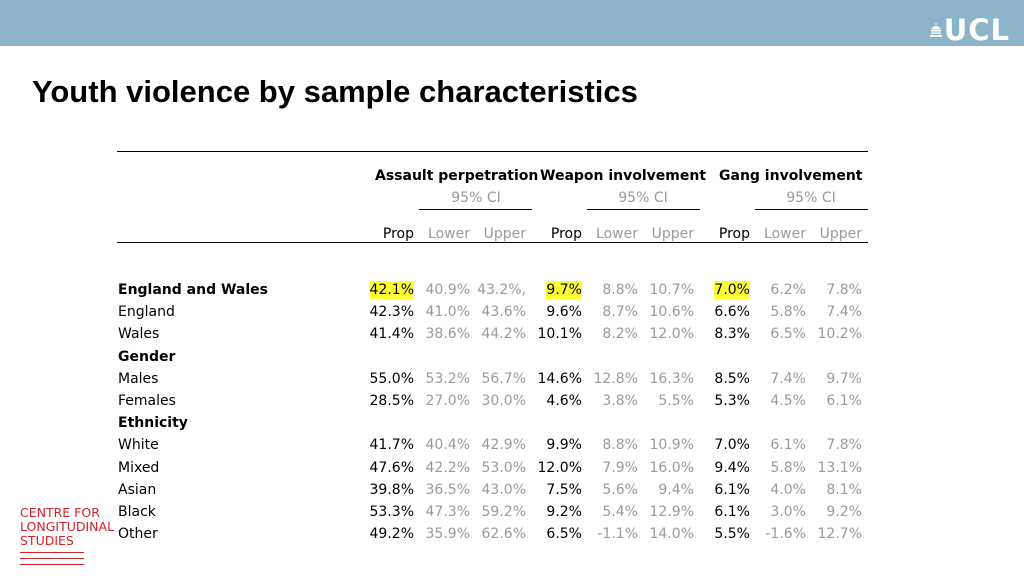 This screenshot has height=576, width=1024. Describe the element at coordinates (496, 379) in the screenshot. I see `table-cell: 56.7%` at that location.